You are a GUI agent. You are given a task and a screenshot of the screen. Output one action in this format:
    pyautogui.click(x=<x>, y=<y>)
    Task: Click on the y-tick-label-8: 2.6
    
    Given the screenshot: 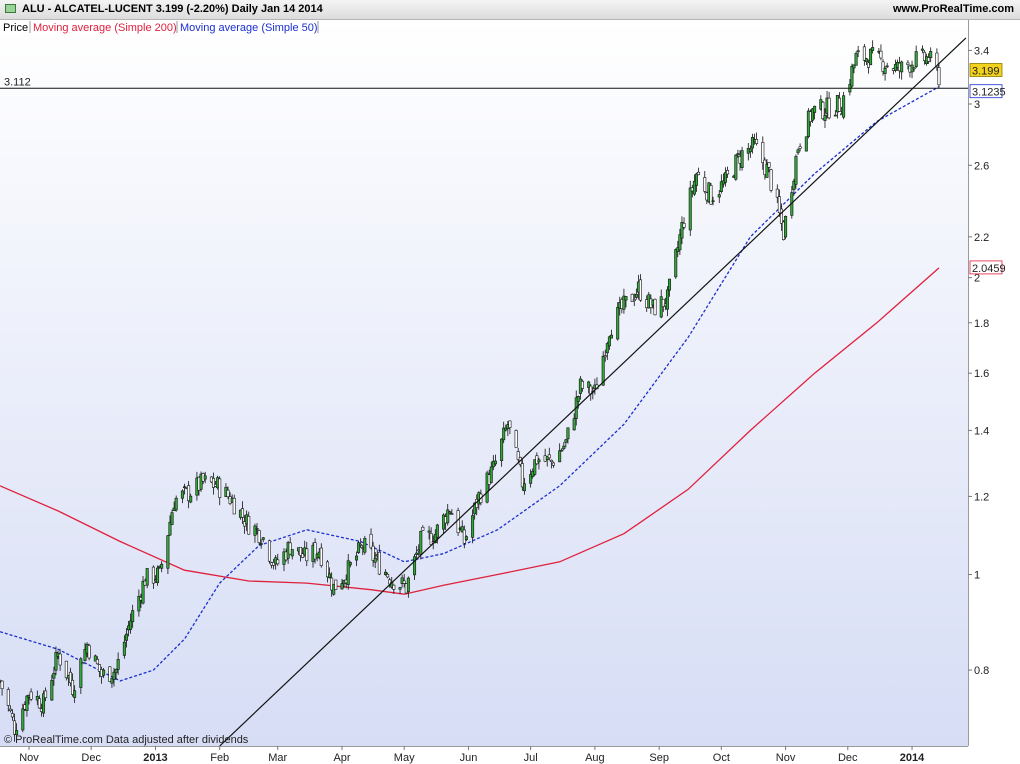 What is the action you would take?
    pyautogui.click(x=981, y=166)
    